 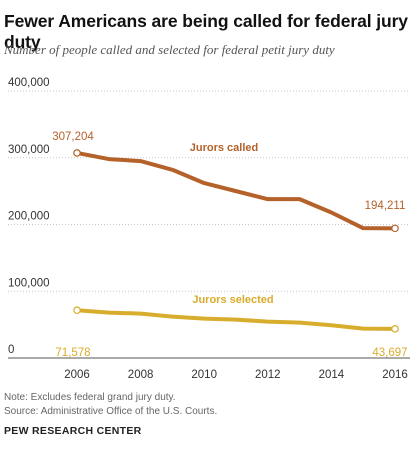 What do you see at coordinates (332, 375) in the screenshot?
I see `x-tick-label: 2014` at bounding box center [332, 375].